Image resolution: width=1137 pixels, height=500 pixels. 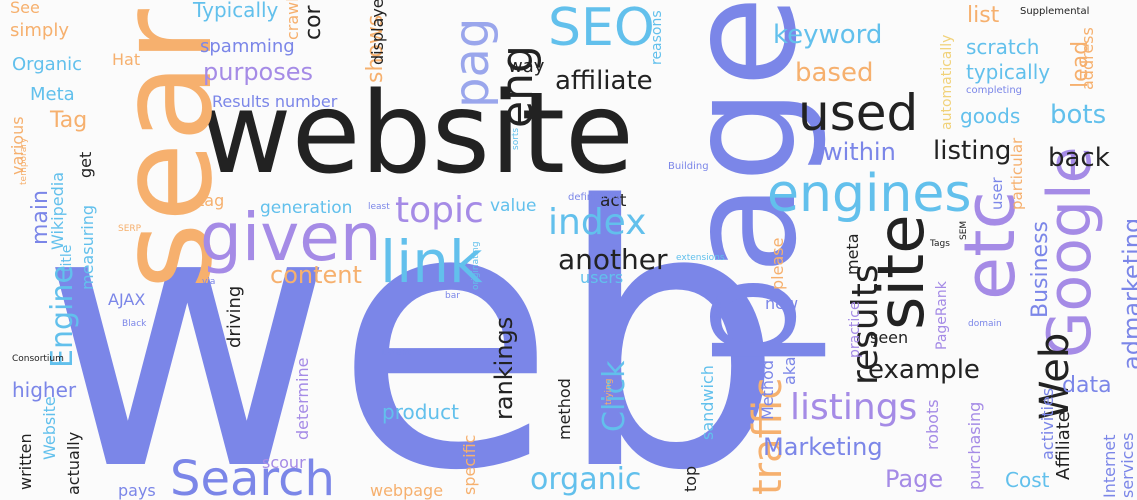 What do you see at coordinates (209, 282) in the screenshot?
I see `cloud-word: via` at bounding box center [209, 282].